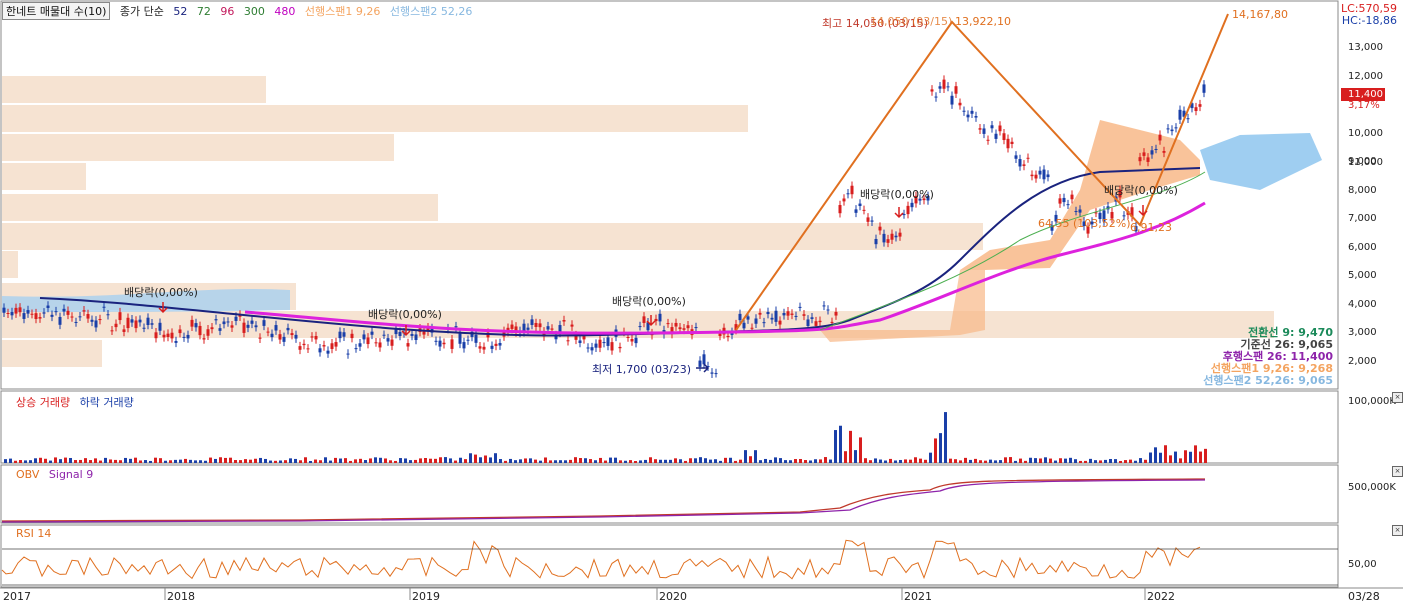 Image resolution: width=1403 pixels, height=606 pixels. Describe the element at coordinates (1363, 94) in the screenshot. I see `current-price-badge: 11,400` at that location.